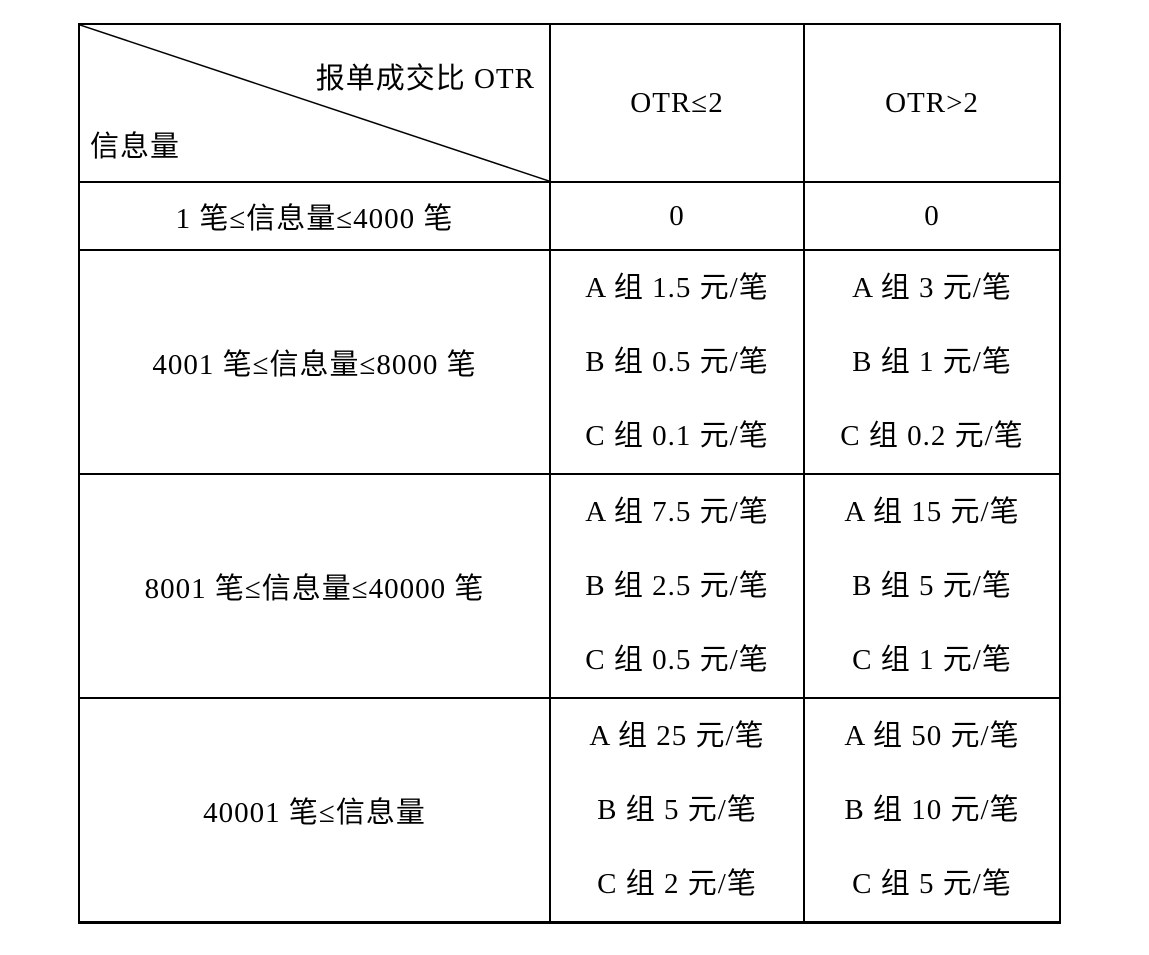  Describe the element at coordinates (677, 660) in the screenshot. I see `price-line-group-c: C 组 0.5 元/笔` at that location.